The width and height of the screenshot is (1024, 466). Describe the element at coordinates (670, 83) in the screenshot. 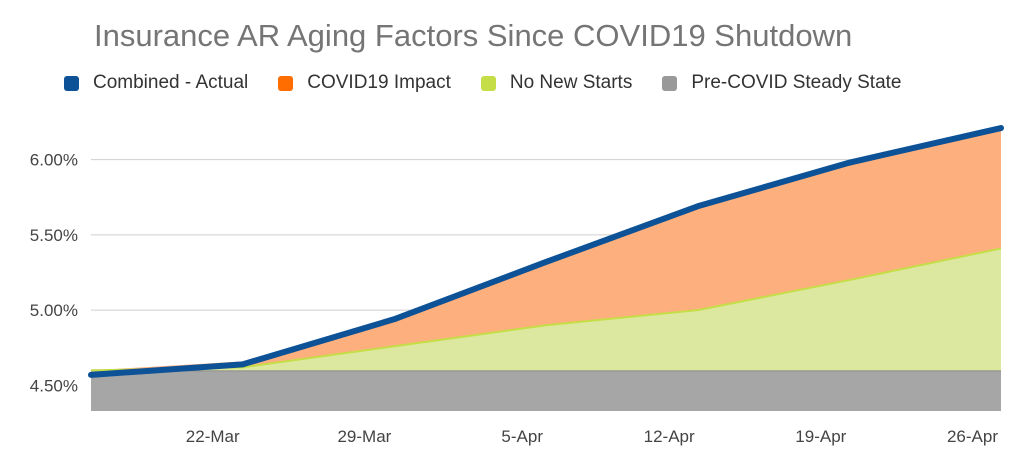

I see `legend-swatch-pre-covid-steady-state` at that location.